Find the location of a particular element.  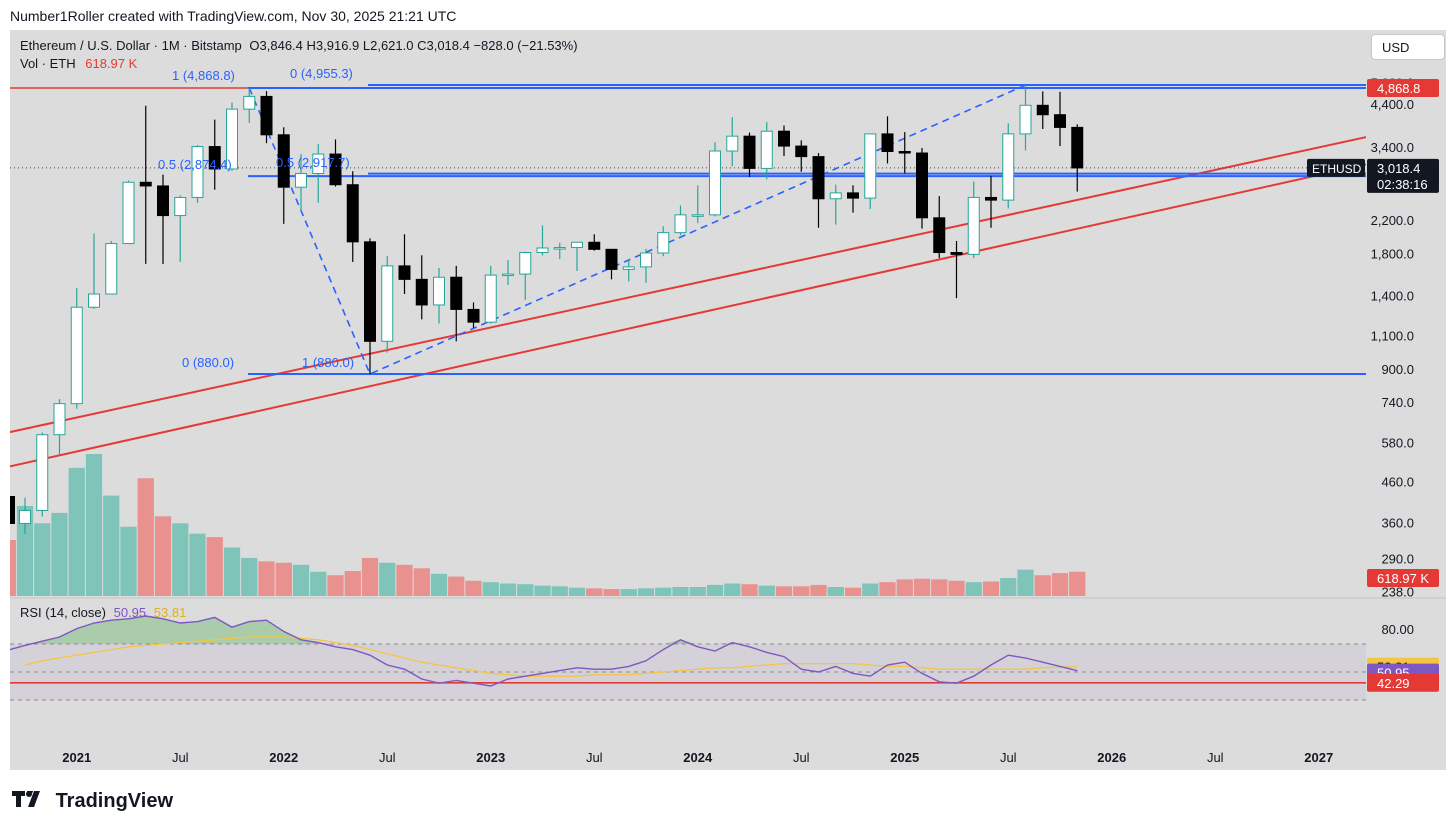

time-axis-label: 2025 is located at coordinates (904, 757).